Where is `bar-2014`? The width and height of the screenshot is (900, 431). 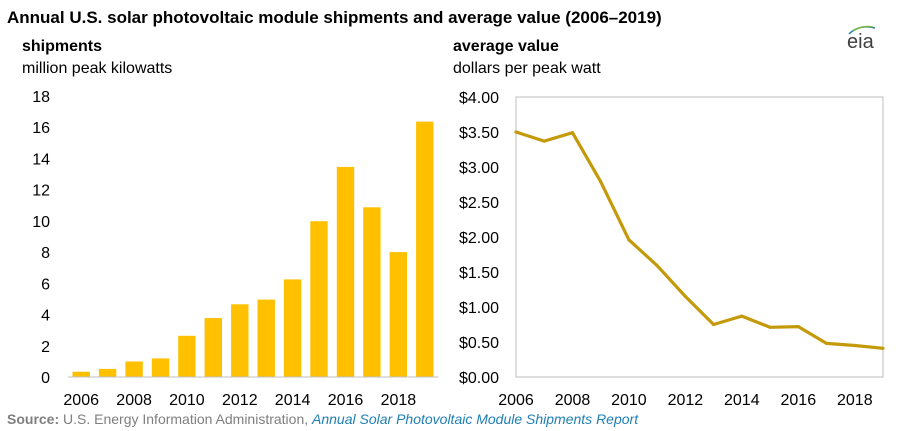 bar-2014 is located at coordinates (292, 328).